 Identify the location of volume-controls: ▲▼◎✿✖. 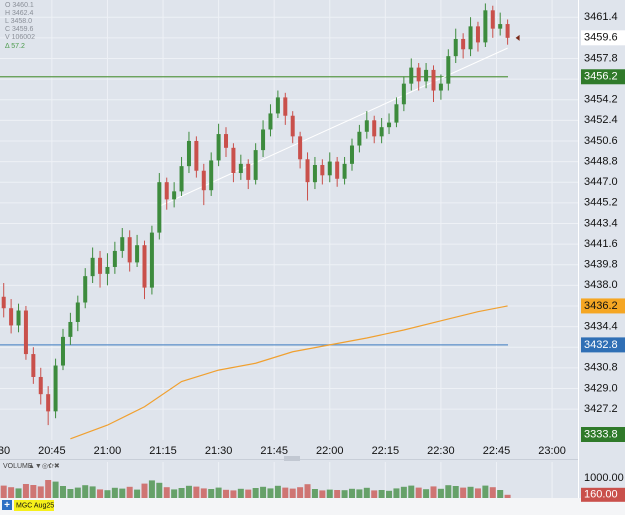
(44, 466).